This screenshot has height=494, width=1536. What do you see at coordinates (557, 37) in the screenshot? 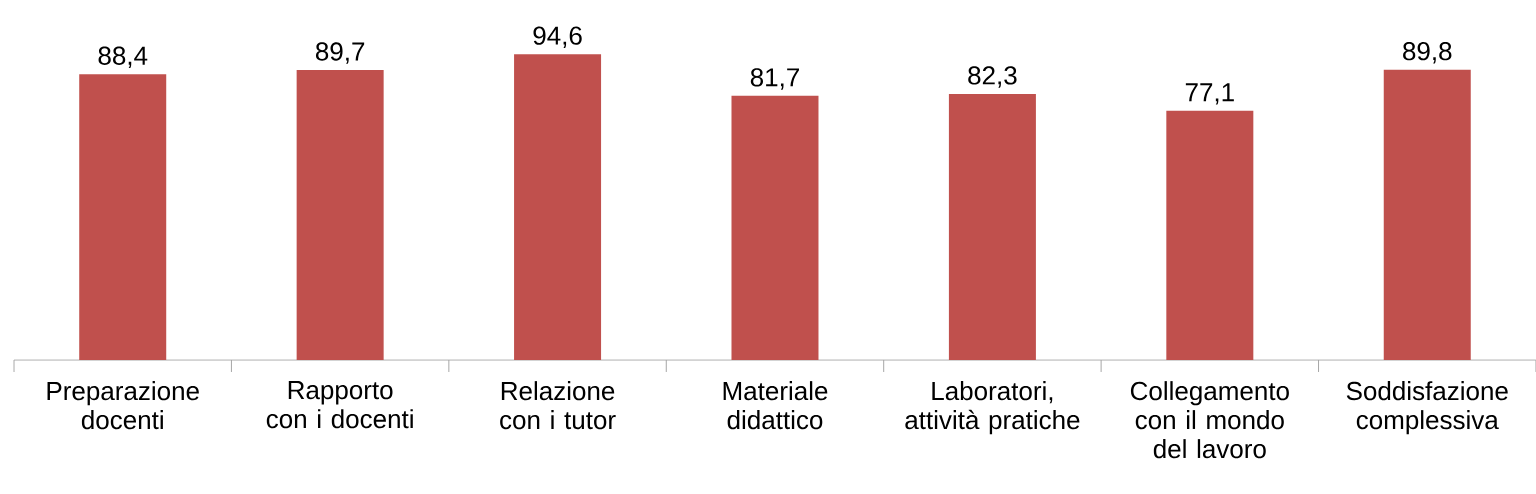
I see `data-label: 94,6` at bounding box center [557, 37].